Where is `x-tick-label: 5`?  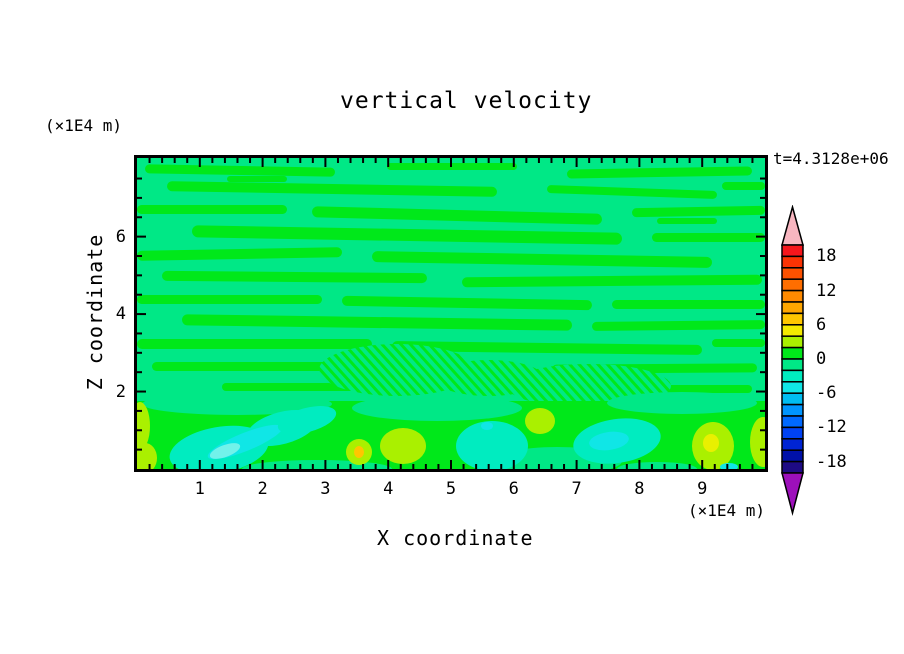
x-tick-label: 5 is located at coordinates (451, 489).